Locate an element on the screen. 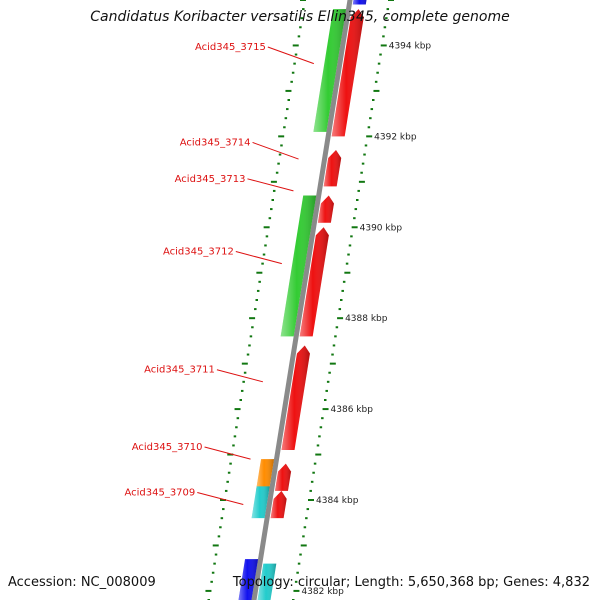 The image size is (600, 600). accession-text: Accession: NC_008009 is located at coordinates (82, 582).